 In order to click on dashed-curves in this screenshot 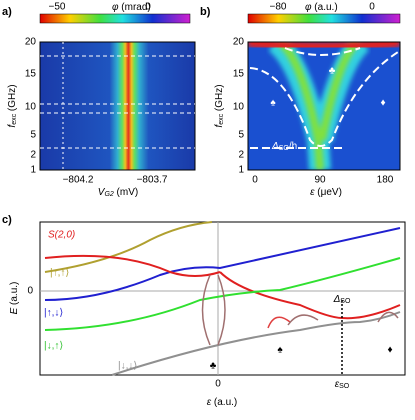, I will do `click(324, 98)`.